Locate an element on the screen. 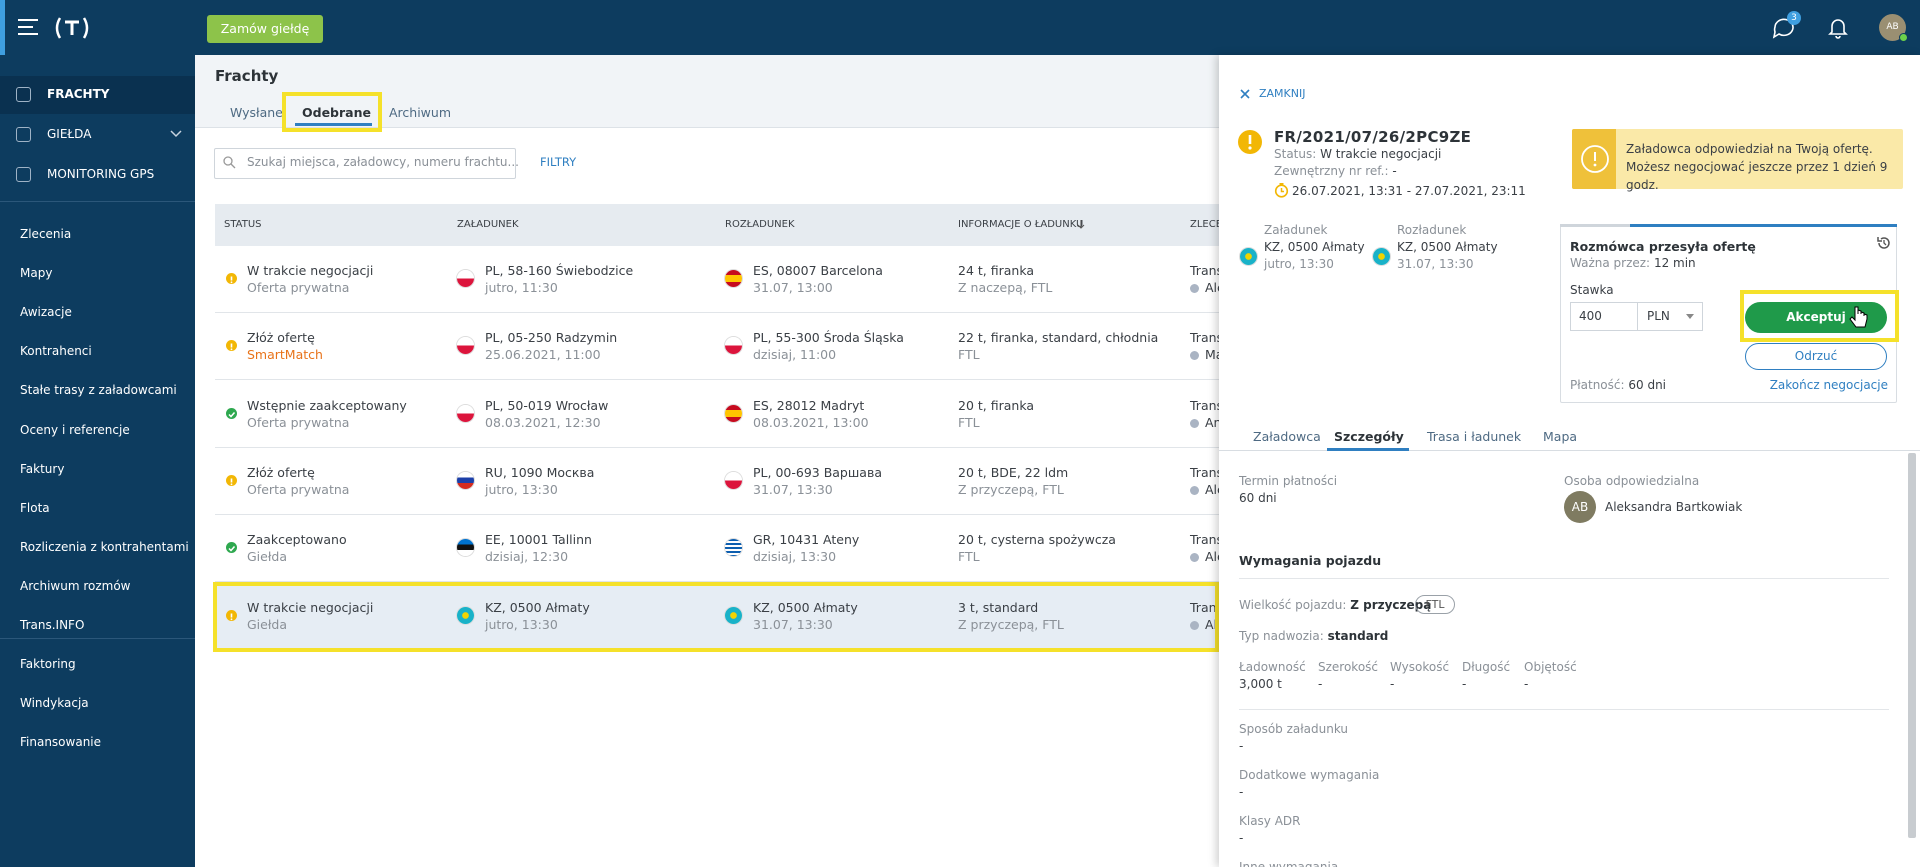 The image size is (1920, 867). messages-icon is located at coordinates (1785, 28).